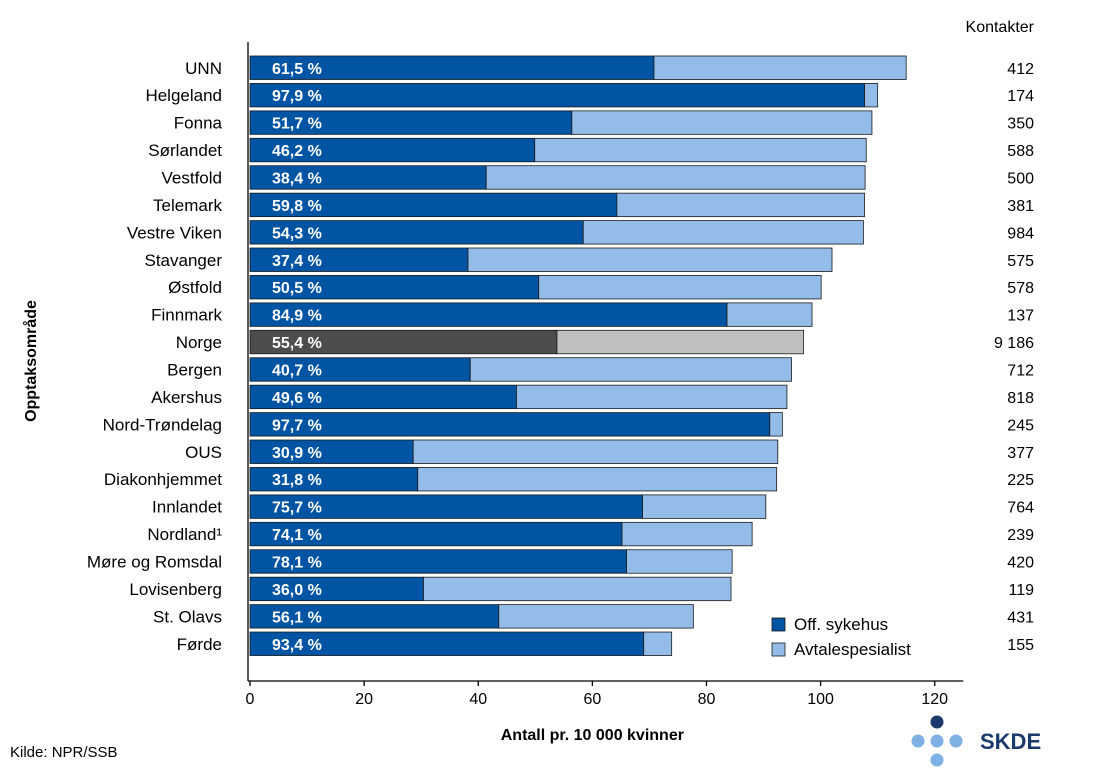 The image size is (1095, 781). Describe the element at coordinates (297, 645) in the screenshot. I see `share-label: 93,4 %` at that location.